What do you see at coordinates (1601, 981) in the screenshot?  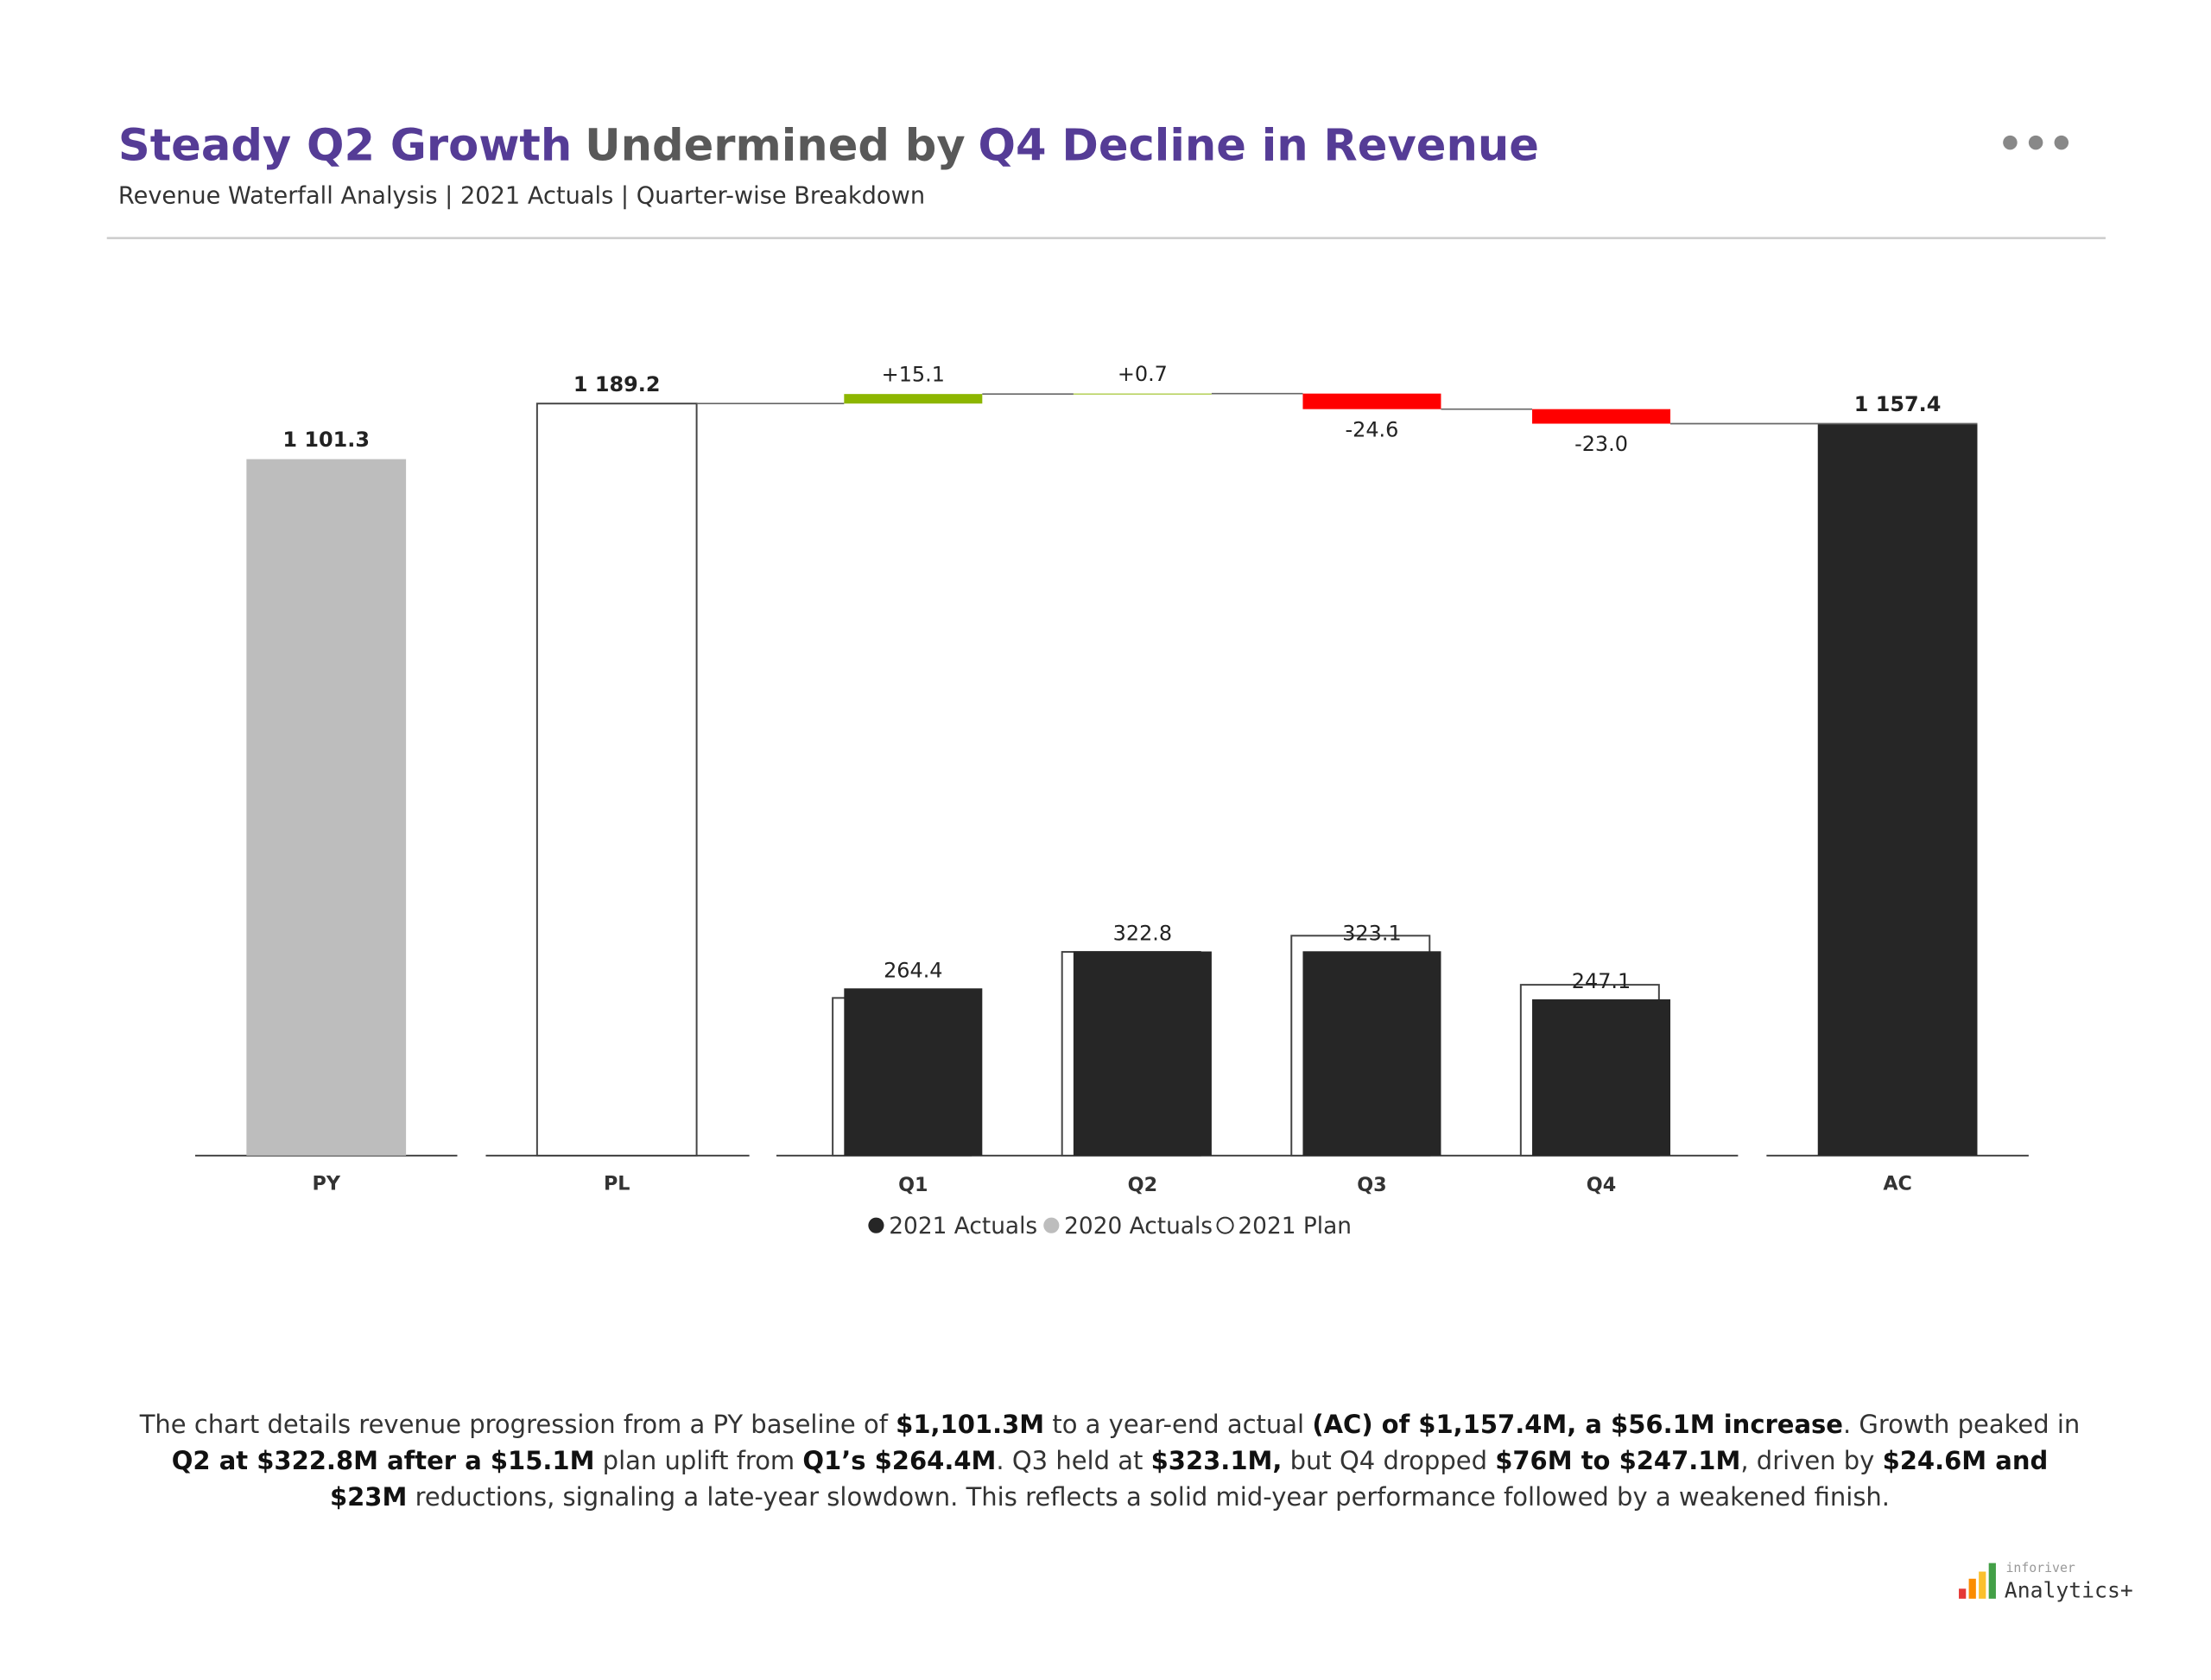 I see `actual-label: 247.1` at bounding box center [1601, 981].